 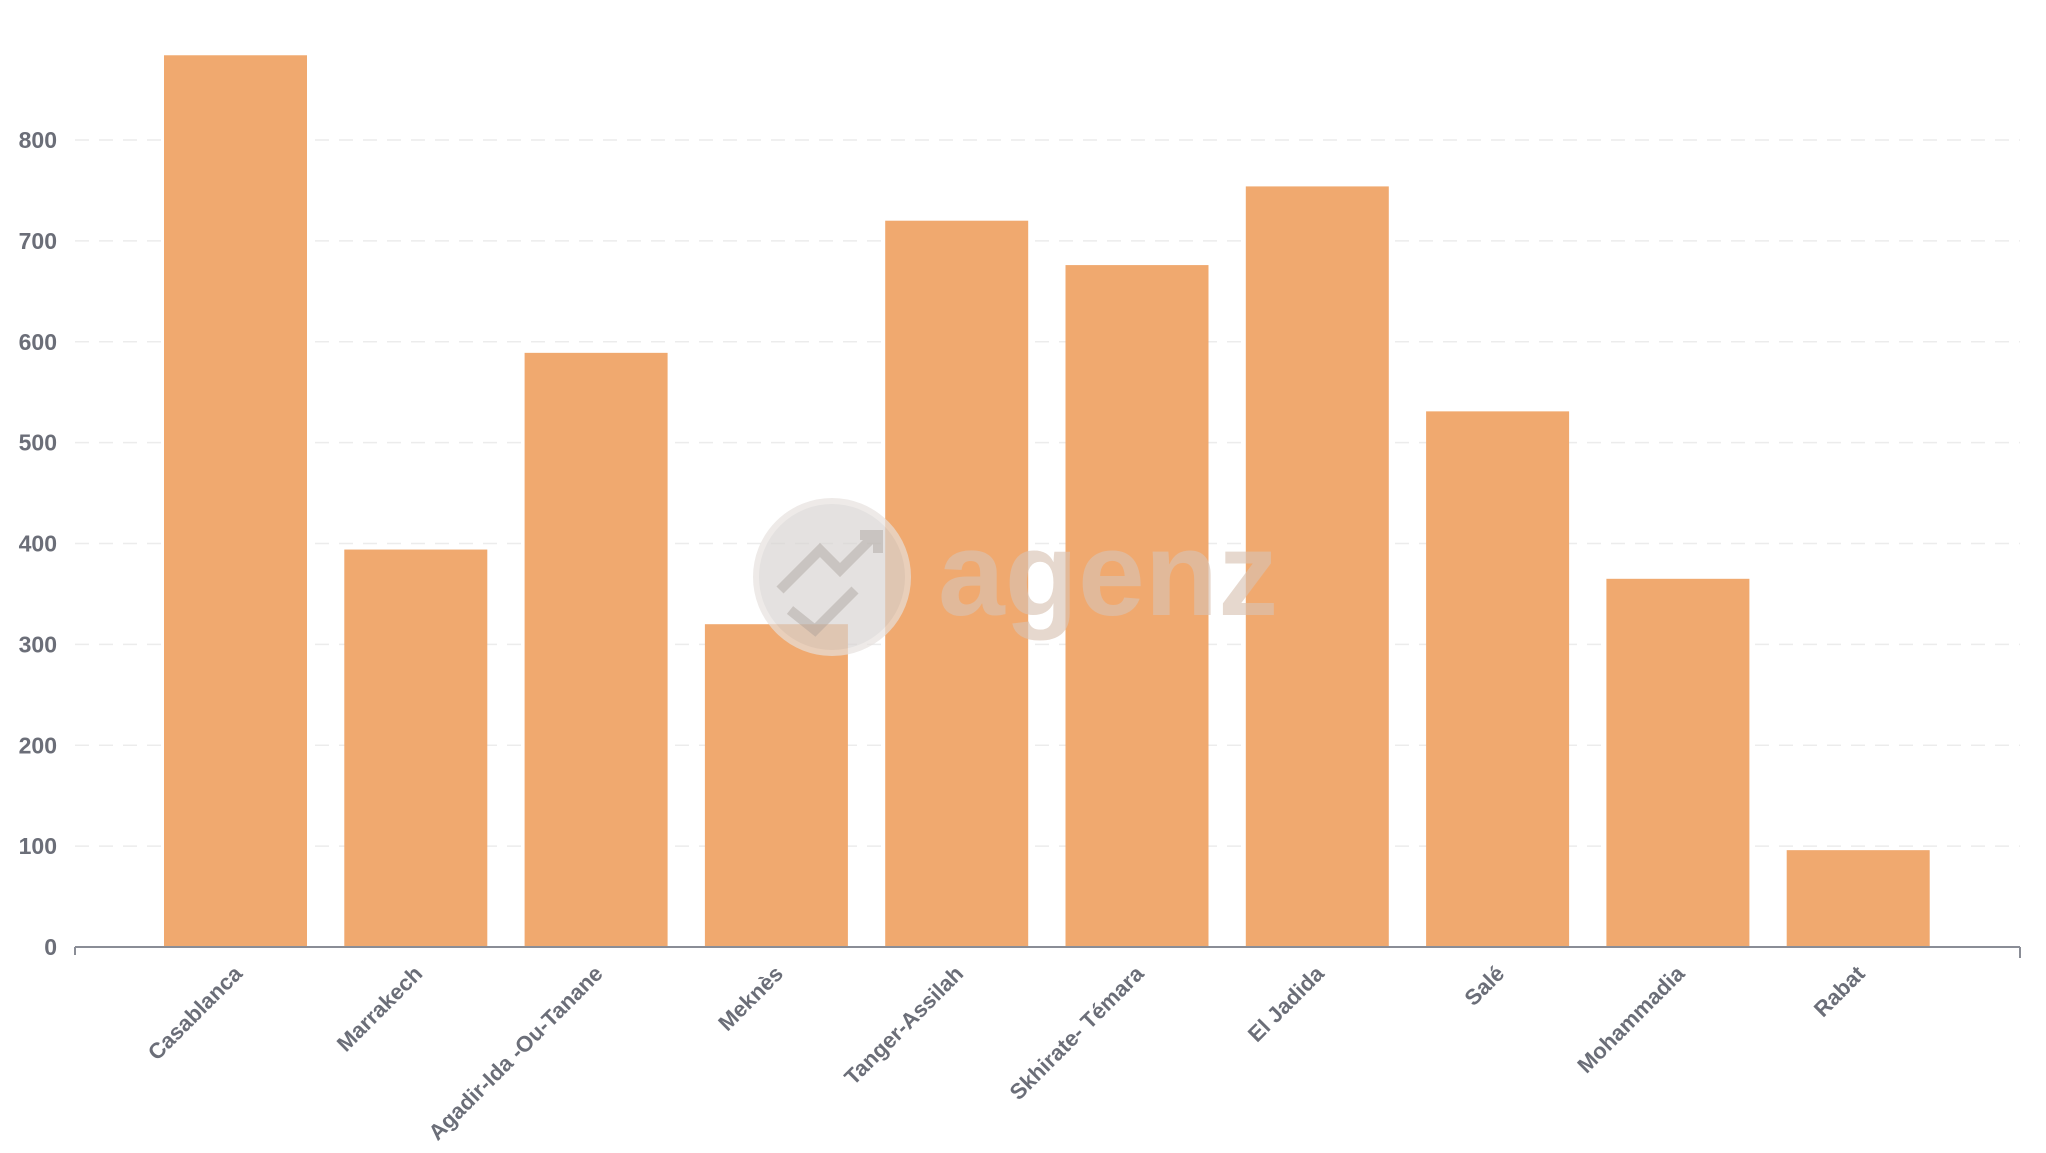 I want to click on y-tick-label: 100, so click(x=38, y=846).